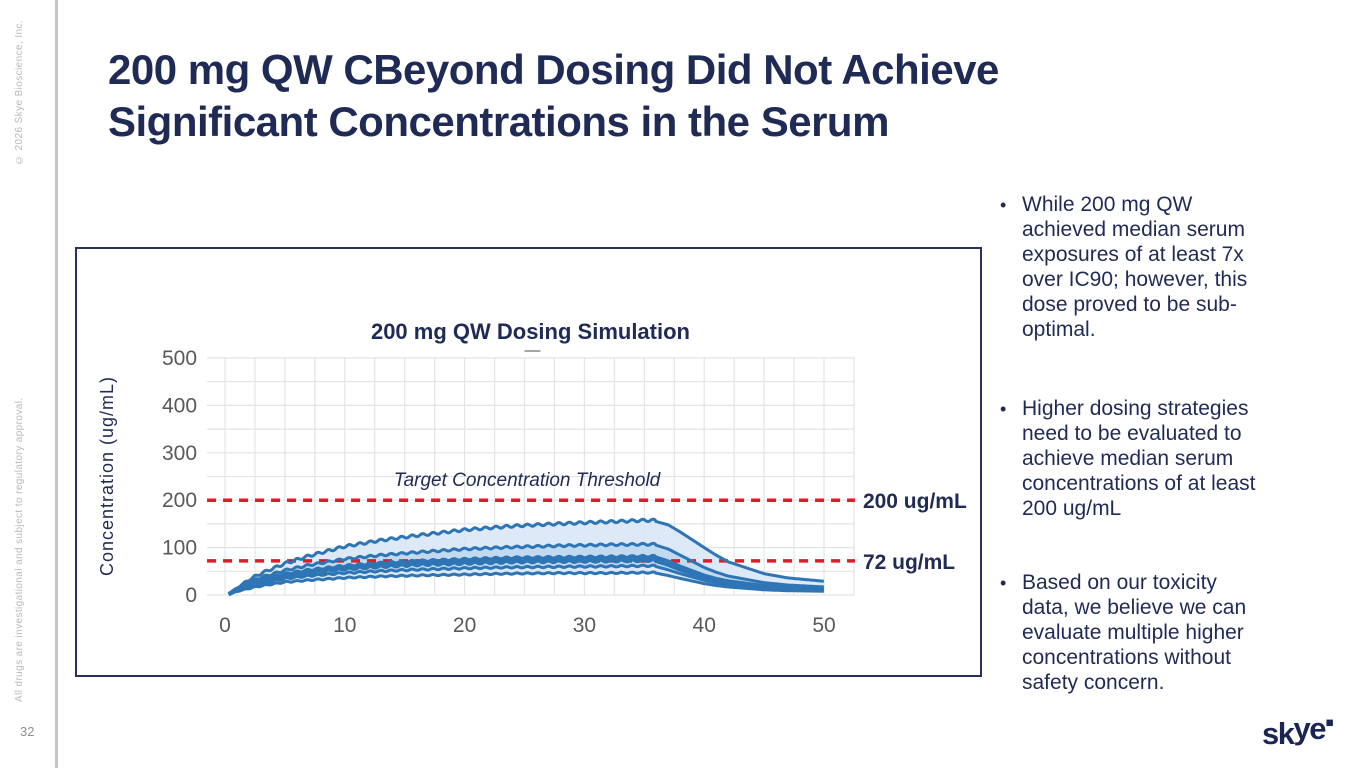 The image size is (1365, 768). I want to click on series-p75-envelope, so click(526, 568).